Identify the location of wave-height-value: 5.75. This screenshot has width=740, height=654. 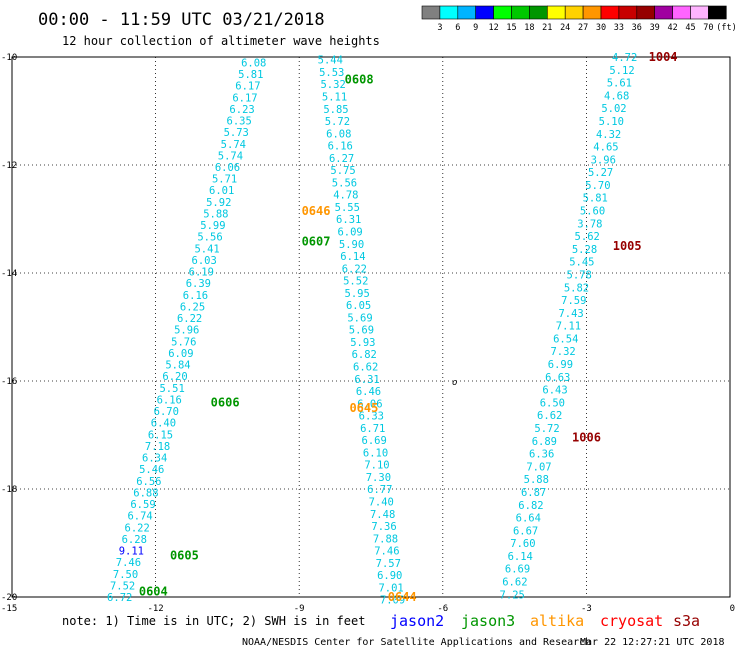
(342, 171).